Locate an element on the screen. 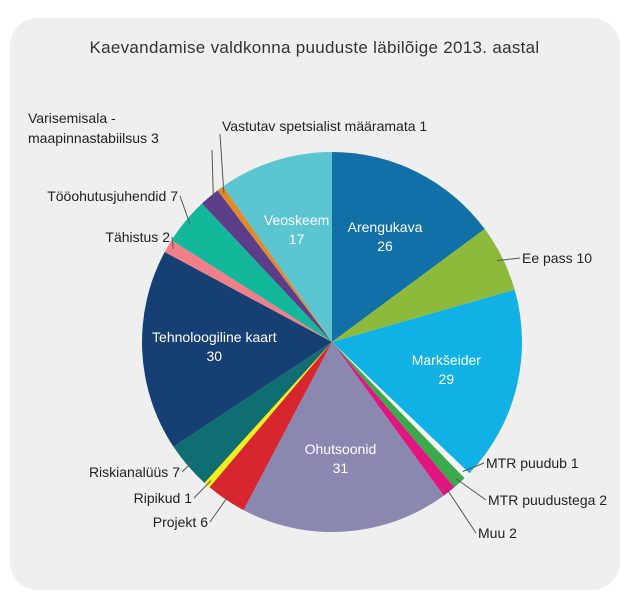 This screenshot has height=600, width=629. slice-label: Tööohutusjuhendid 7 is located at coordinates (112, 196).